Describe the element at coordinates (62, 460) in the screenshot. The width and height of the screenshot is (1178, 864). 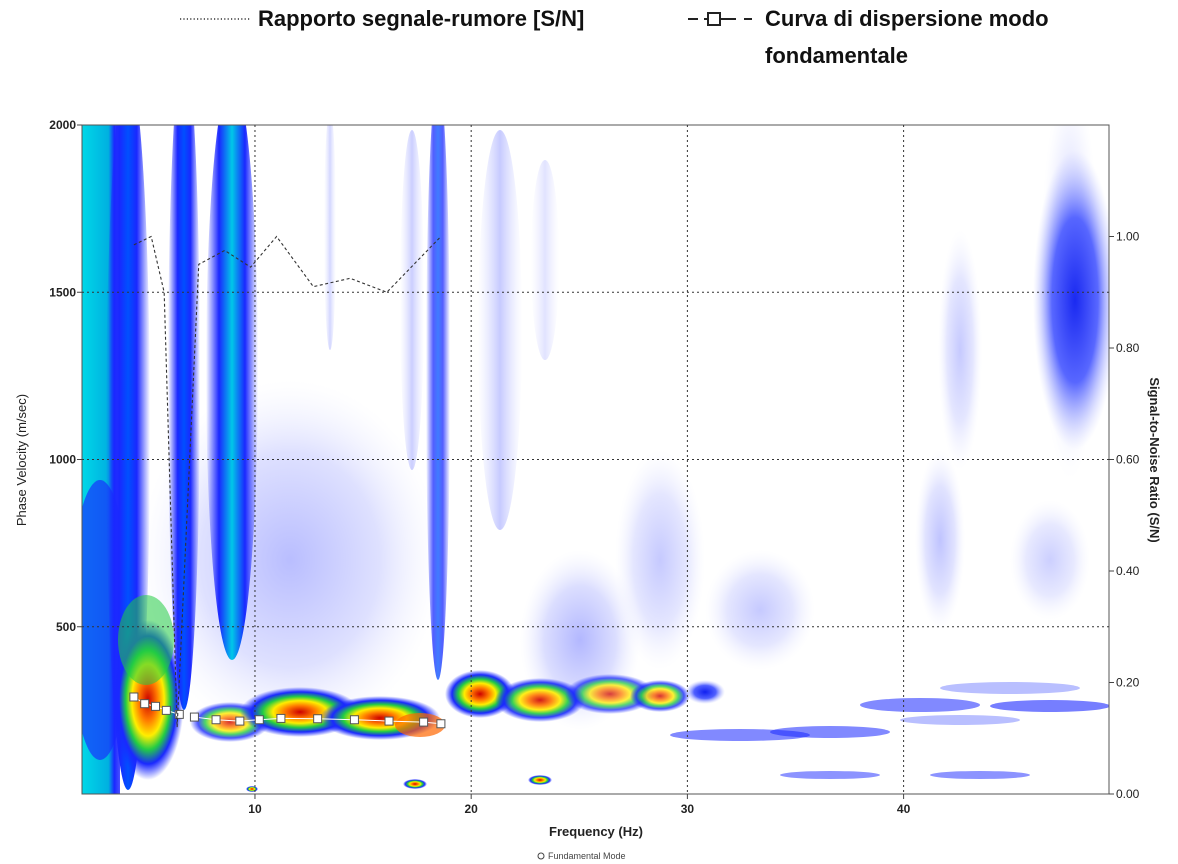
I see `y-tick-label: 1000` at that location.